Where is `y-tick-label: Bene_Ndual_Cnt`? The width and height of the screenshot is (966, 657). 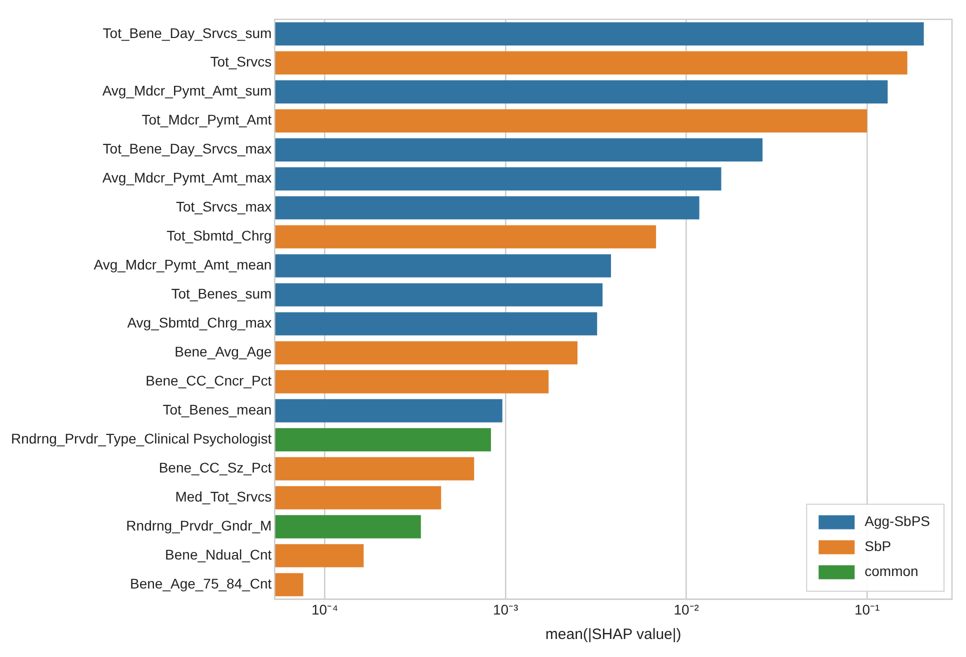
y-tick-label: Bene_Ndual_Cnt is located at coordinates (218, 554).